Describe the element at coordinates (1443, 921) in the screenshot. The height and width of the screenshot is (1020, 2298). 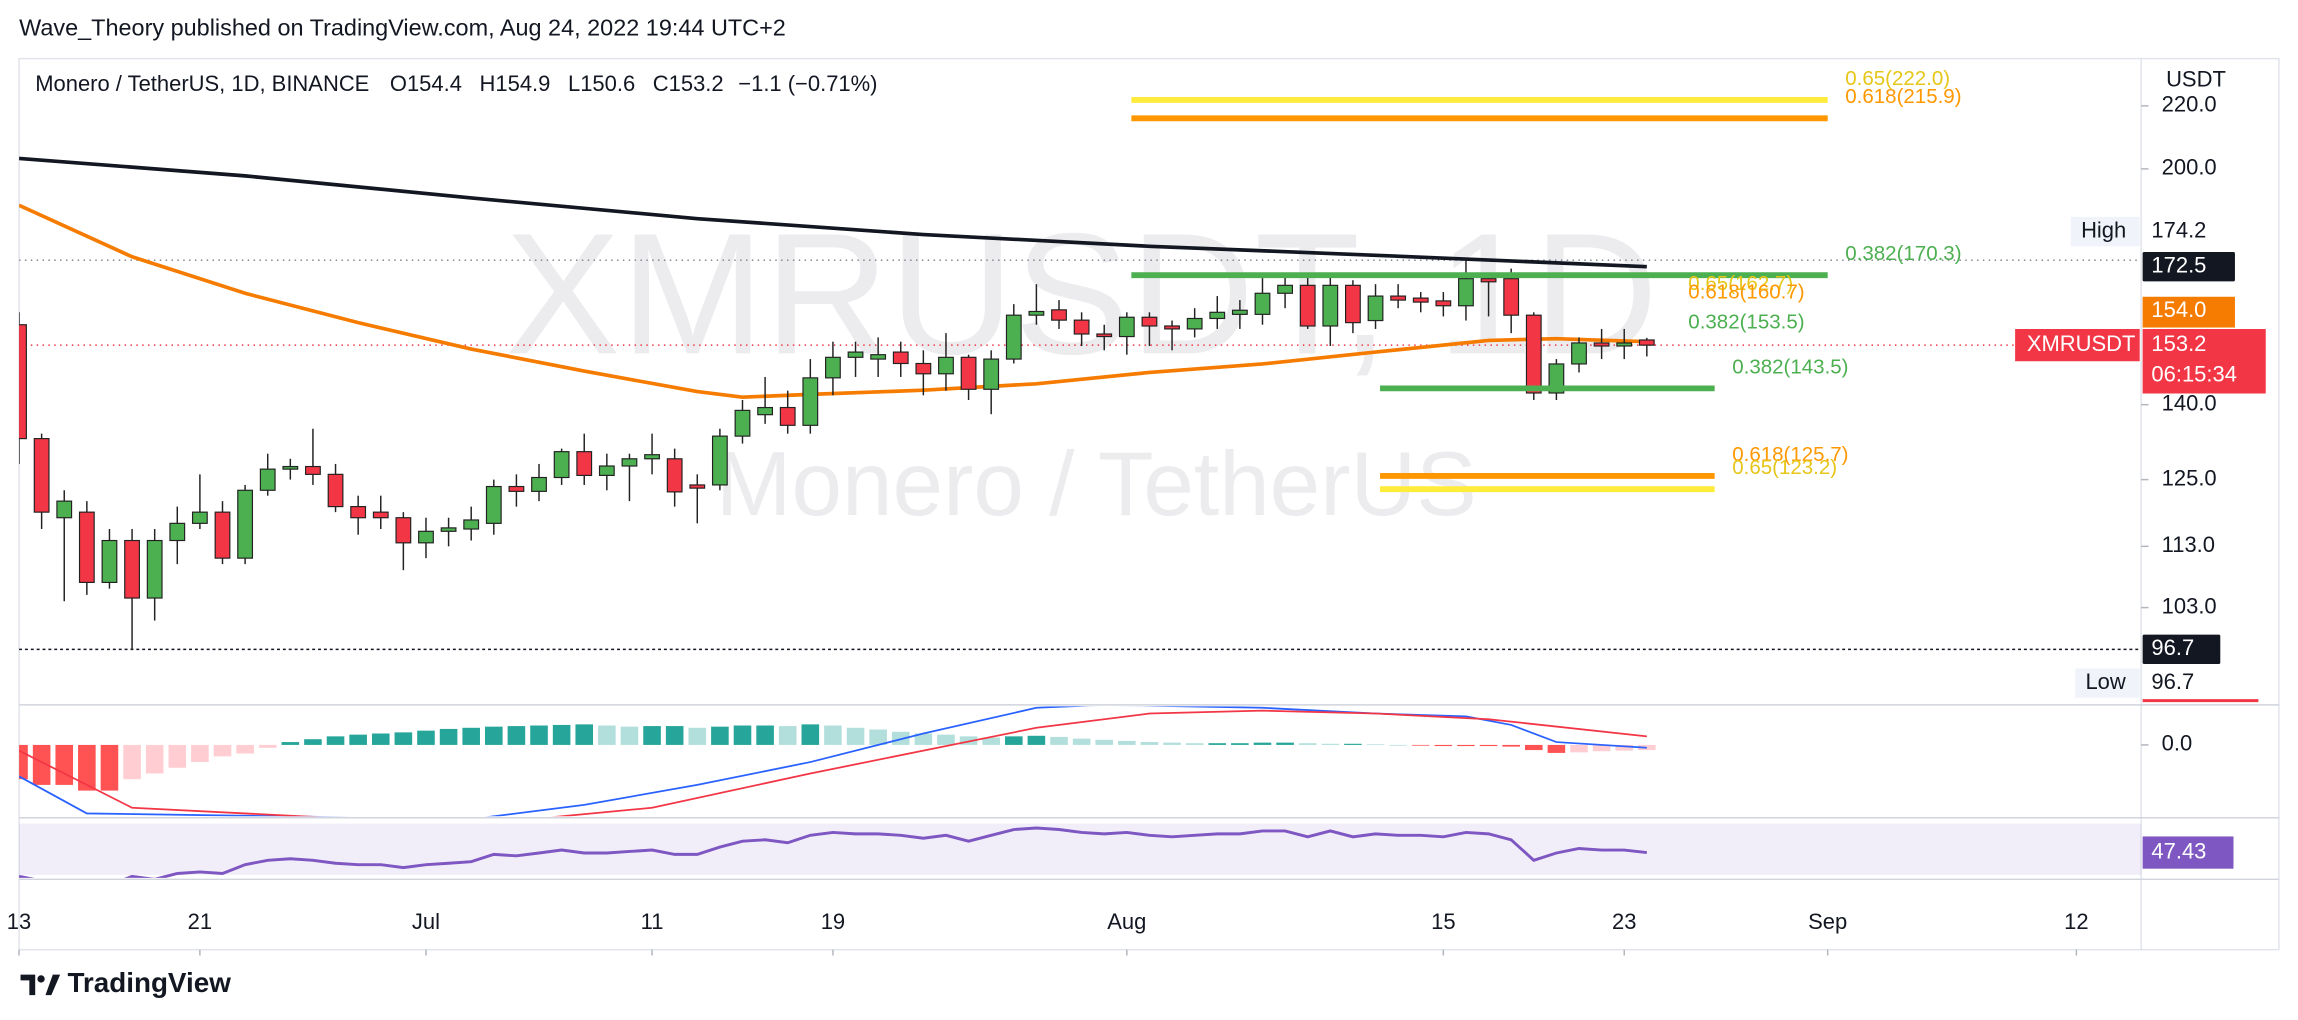
I see `x-tick-label: 15` at that location.